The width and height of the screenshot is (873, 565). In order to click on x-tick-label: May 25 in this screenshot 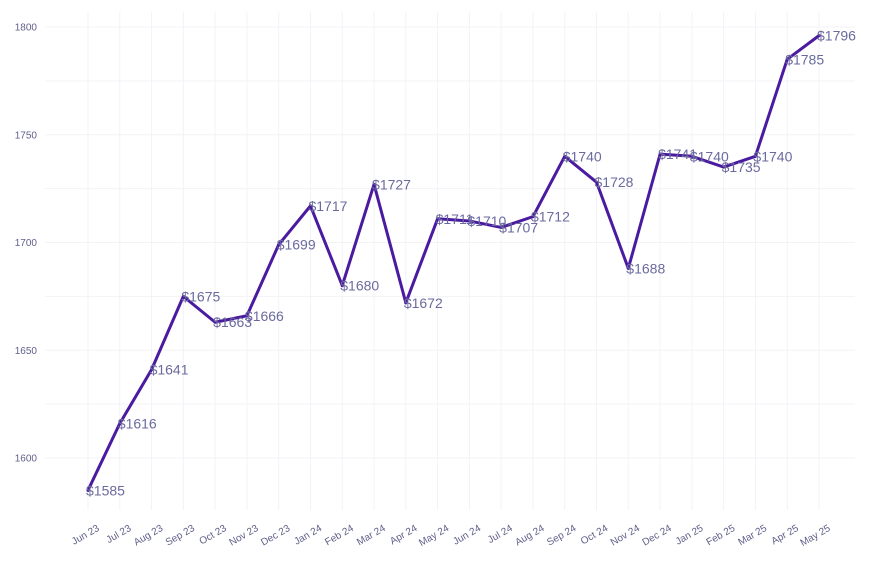, I will do `click(816, 536)`.